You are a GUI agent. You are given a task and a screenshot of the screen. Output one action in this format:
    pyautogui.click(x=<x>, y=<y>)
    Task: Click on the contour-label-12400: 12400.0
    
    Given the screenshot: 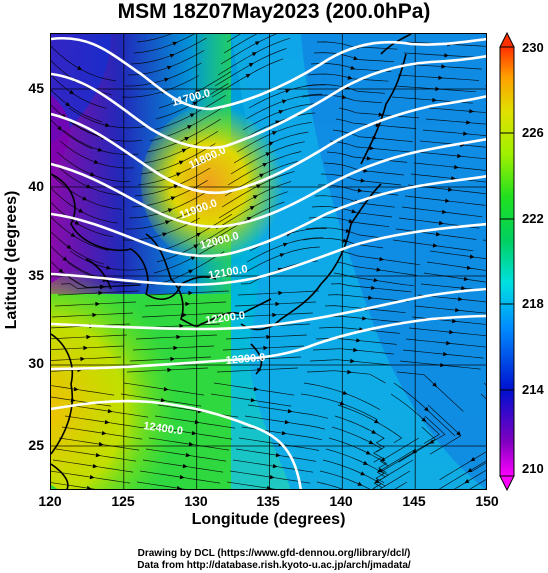 What is the action you would take?
    pyautogui.click(x=163, y=428)
    